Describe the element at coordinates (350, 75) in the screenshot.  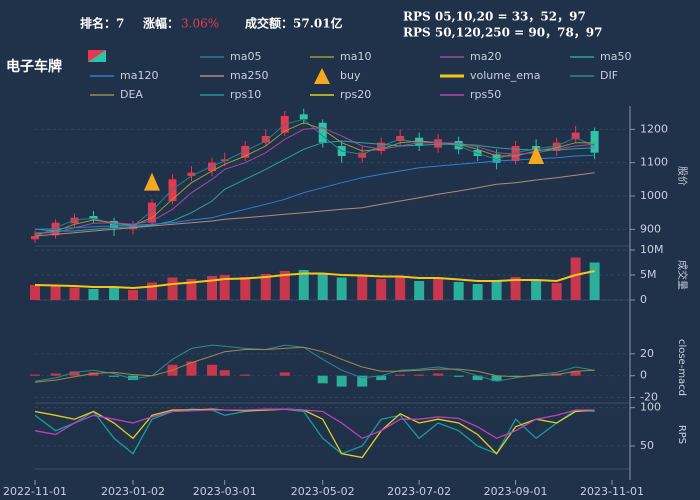
I see `legend-label: buy` at that location.